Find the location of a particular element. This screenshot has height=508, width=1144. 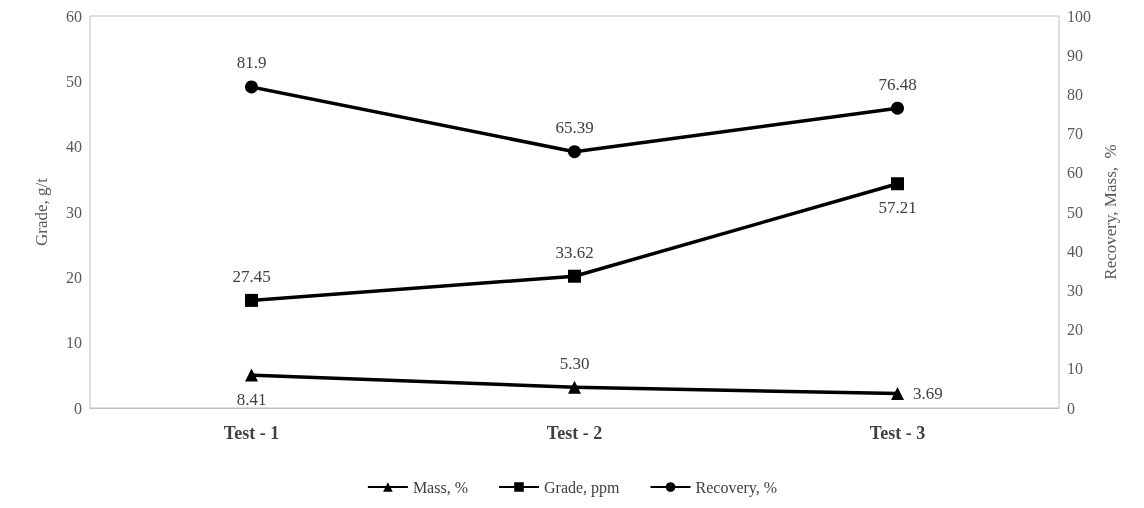

data-label: 57.21 is located at coordinates (897, 208).